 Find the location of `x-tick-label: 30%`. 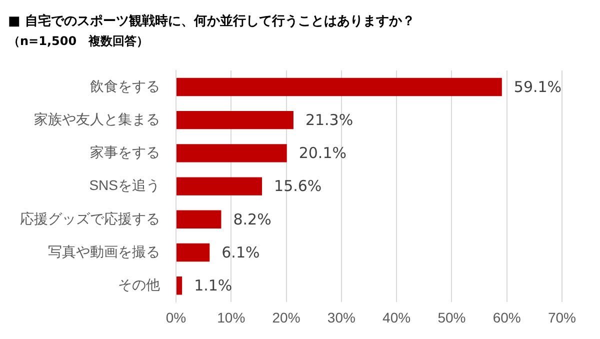

x-tick-label: 30% is located at coordinates (341, 317).